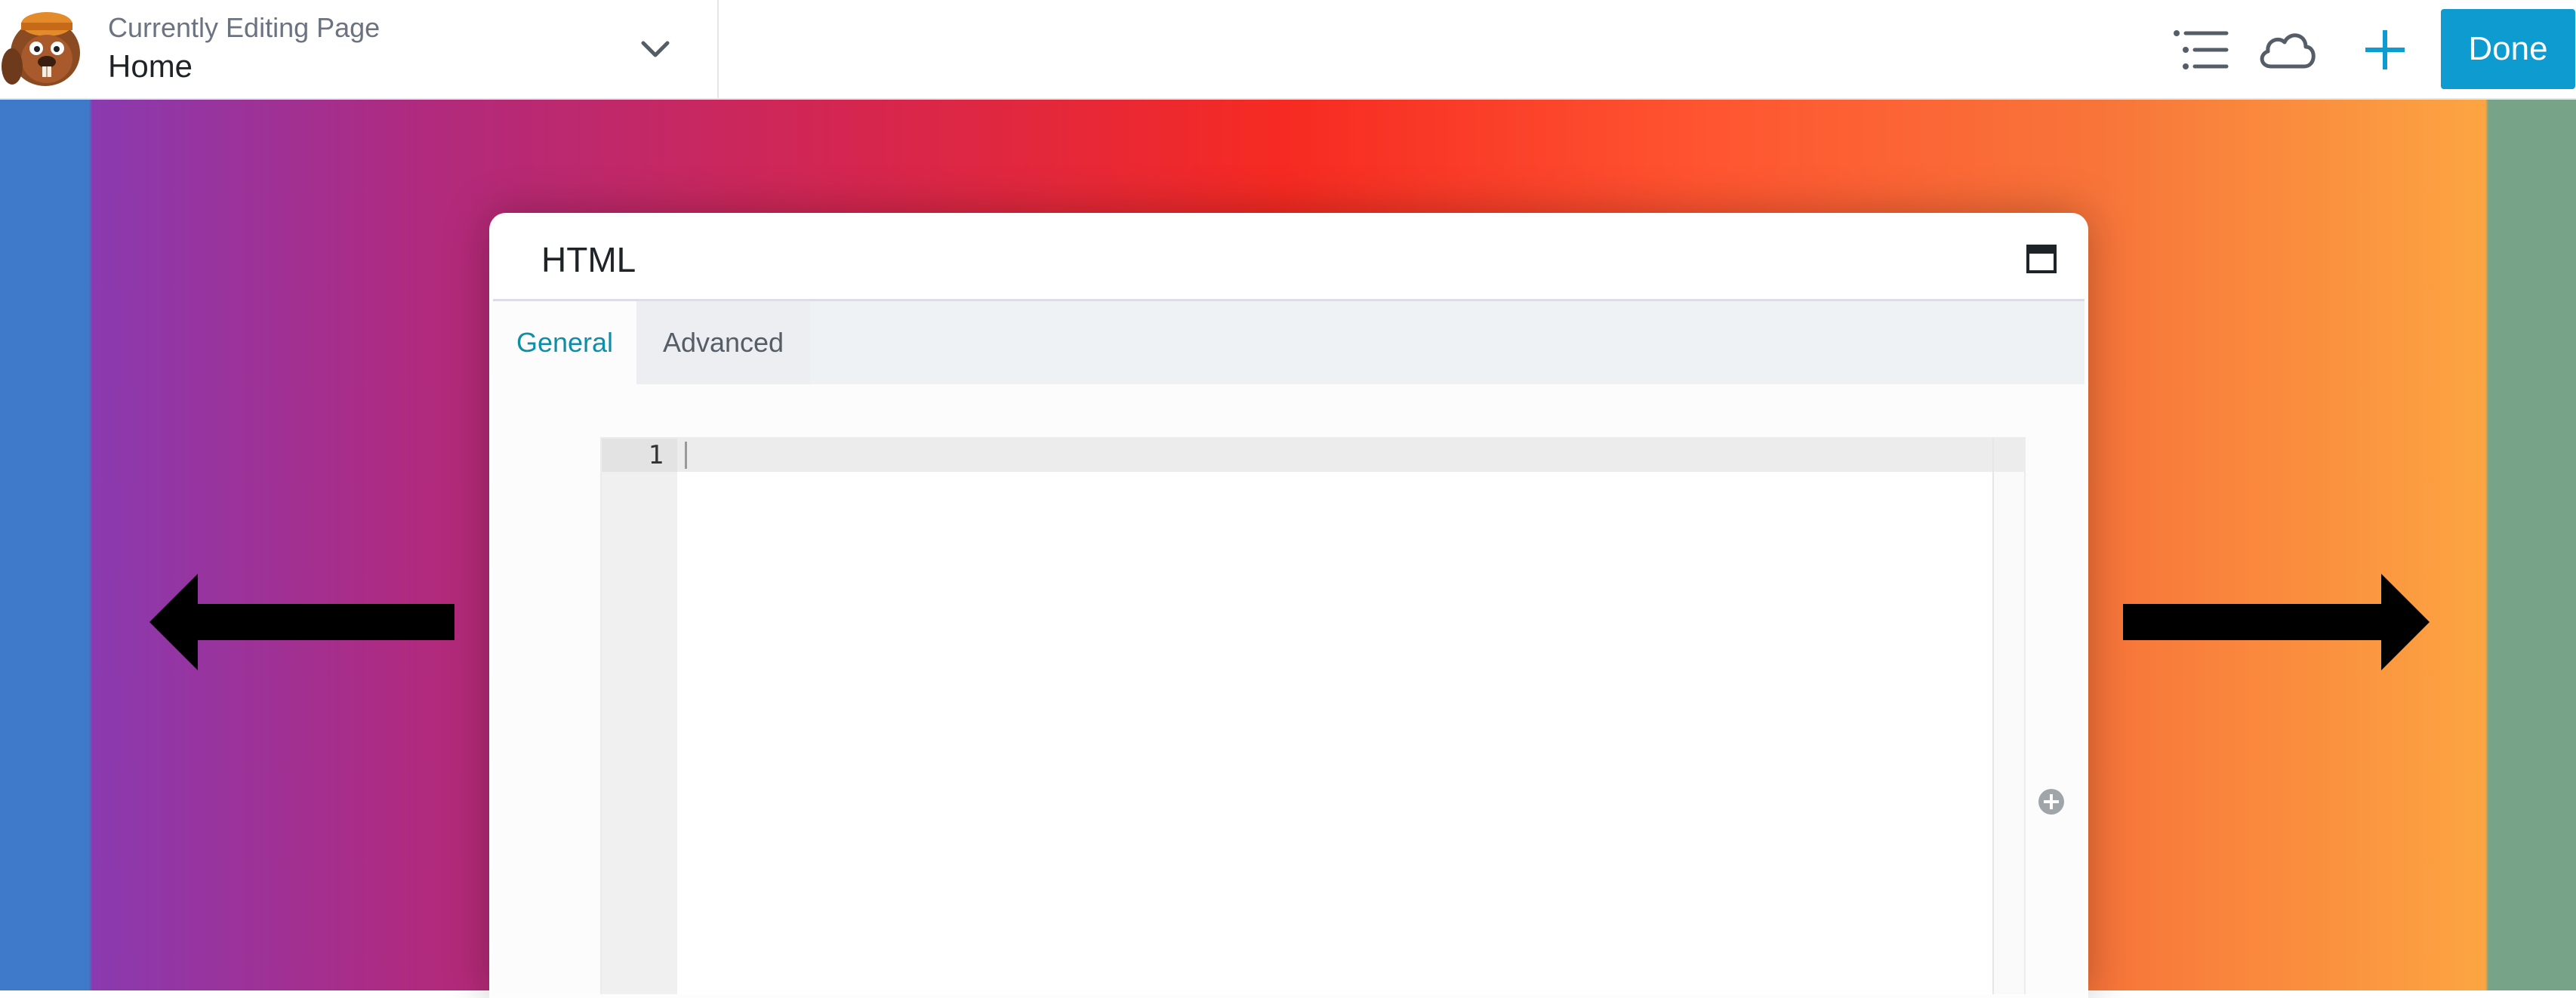  What do you see at coordinates (564, 343) in the screenshot?
I see `tab-general: General` at bounding box center [564, 343].